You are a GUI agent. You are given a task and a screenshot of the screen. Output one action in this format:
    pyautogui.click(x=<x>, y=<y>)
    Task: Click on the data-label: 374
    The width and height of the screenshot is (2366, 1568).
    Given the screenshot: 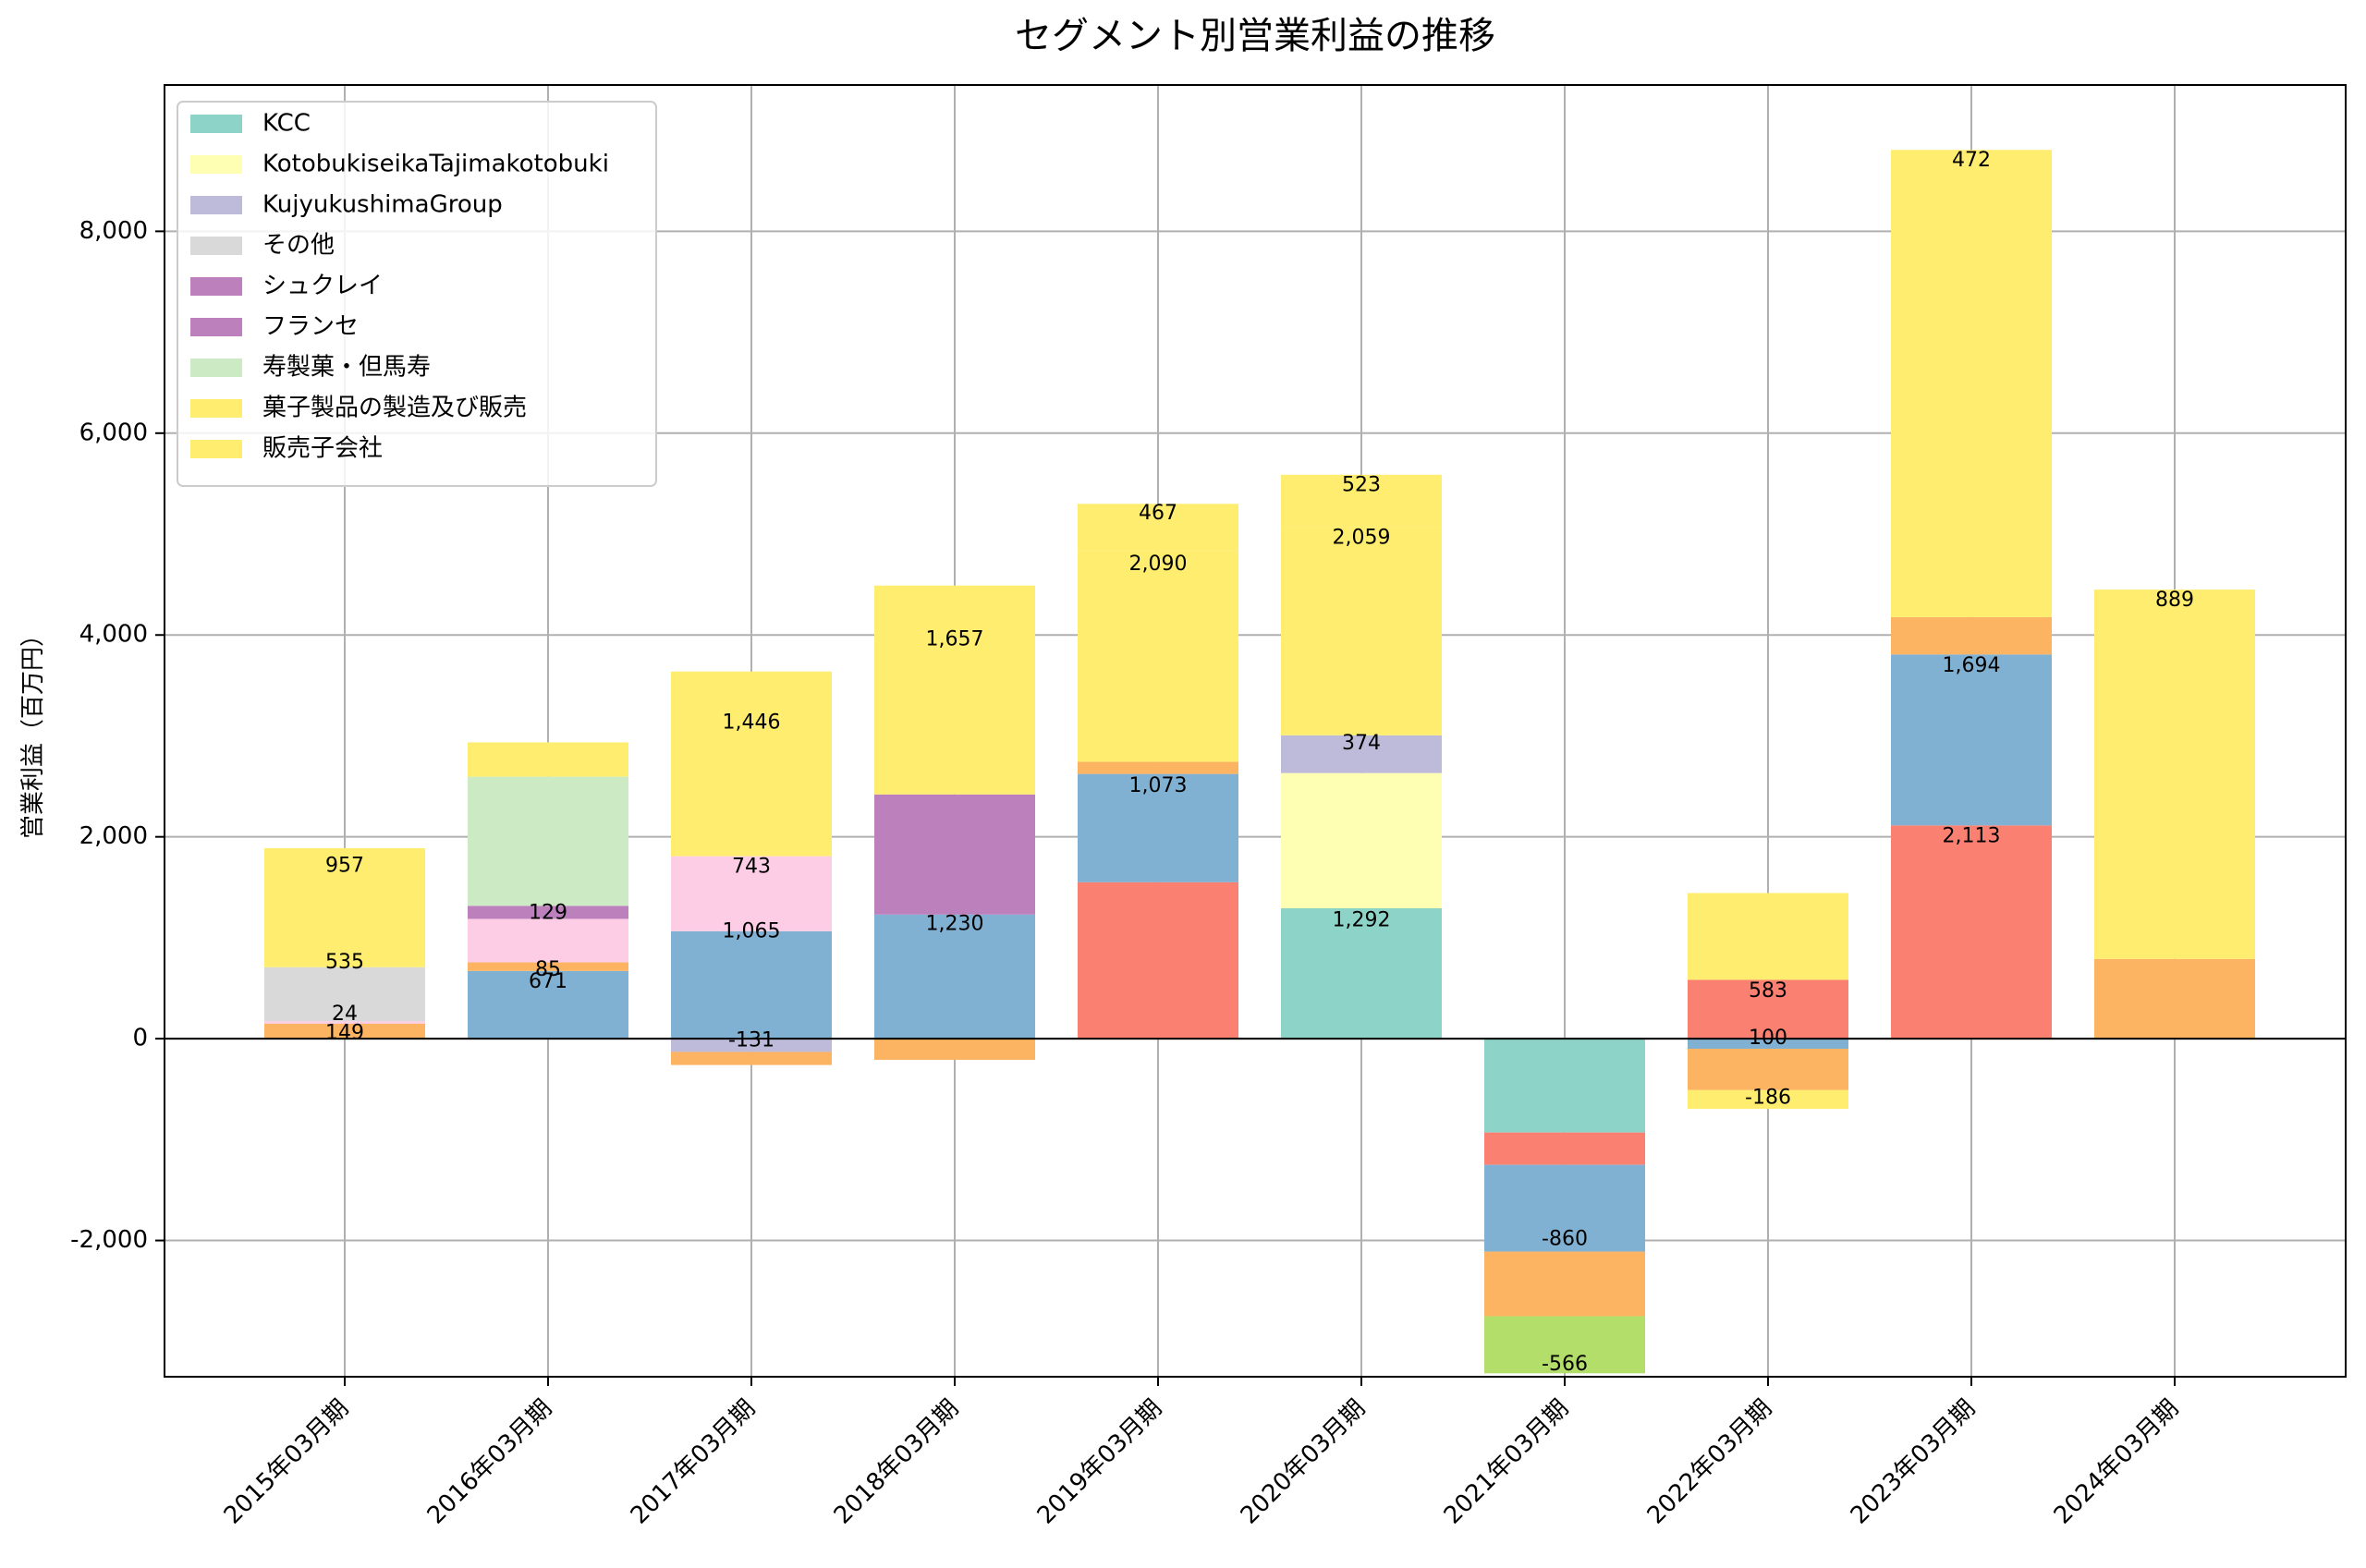 What is the action you would take?
    pyautogui.click(x=1361, y=743)
    